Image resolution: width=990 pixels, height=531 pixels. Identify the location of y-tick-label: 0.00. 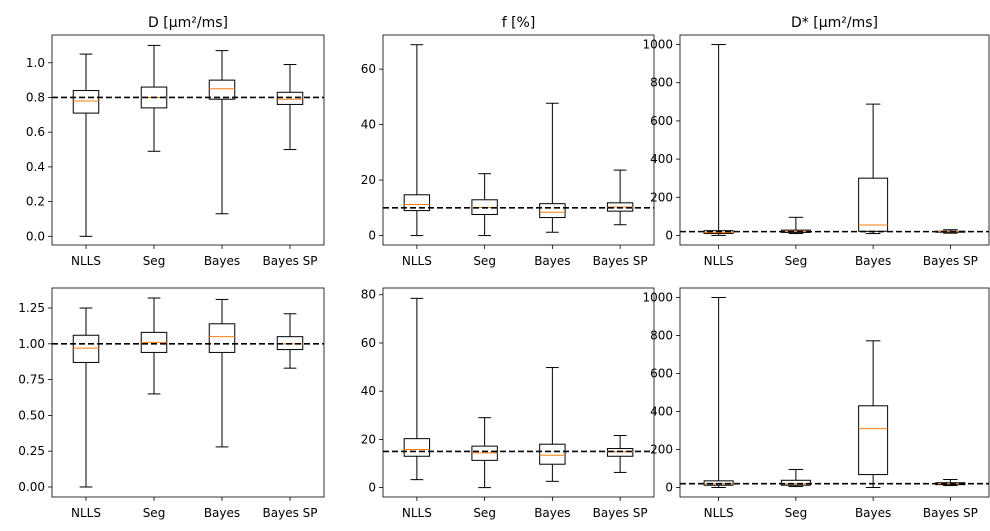
(31, 487).